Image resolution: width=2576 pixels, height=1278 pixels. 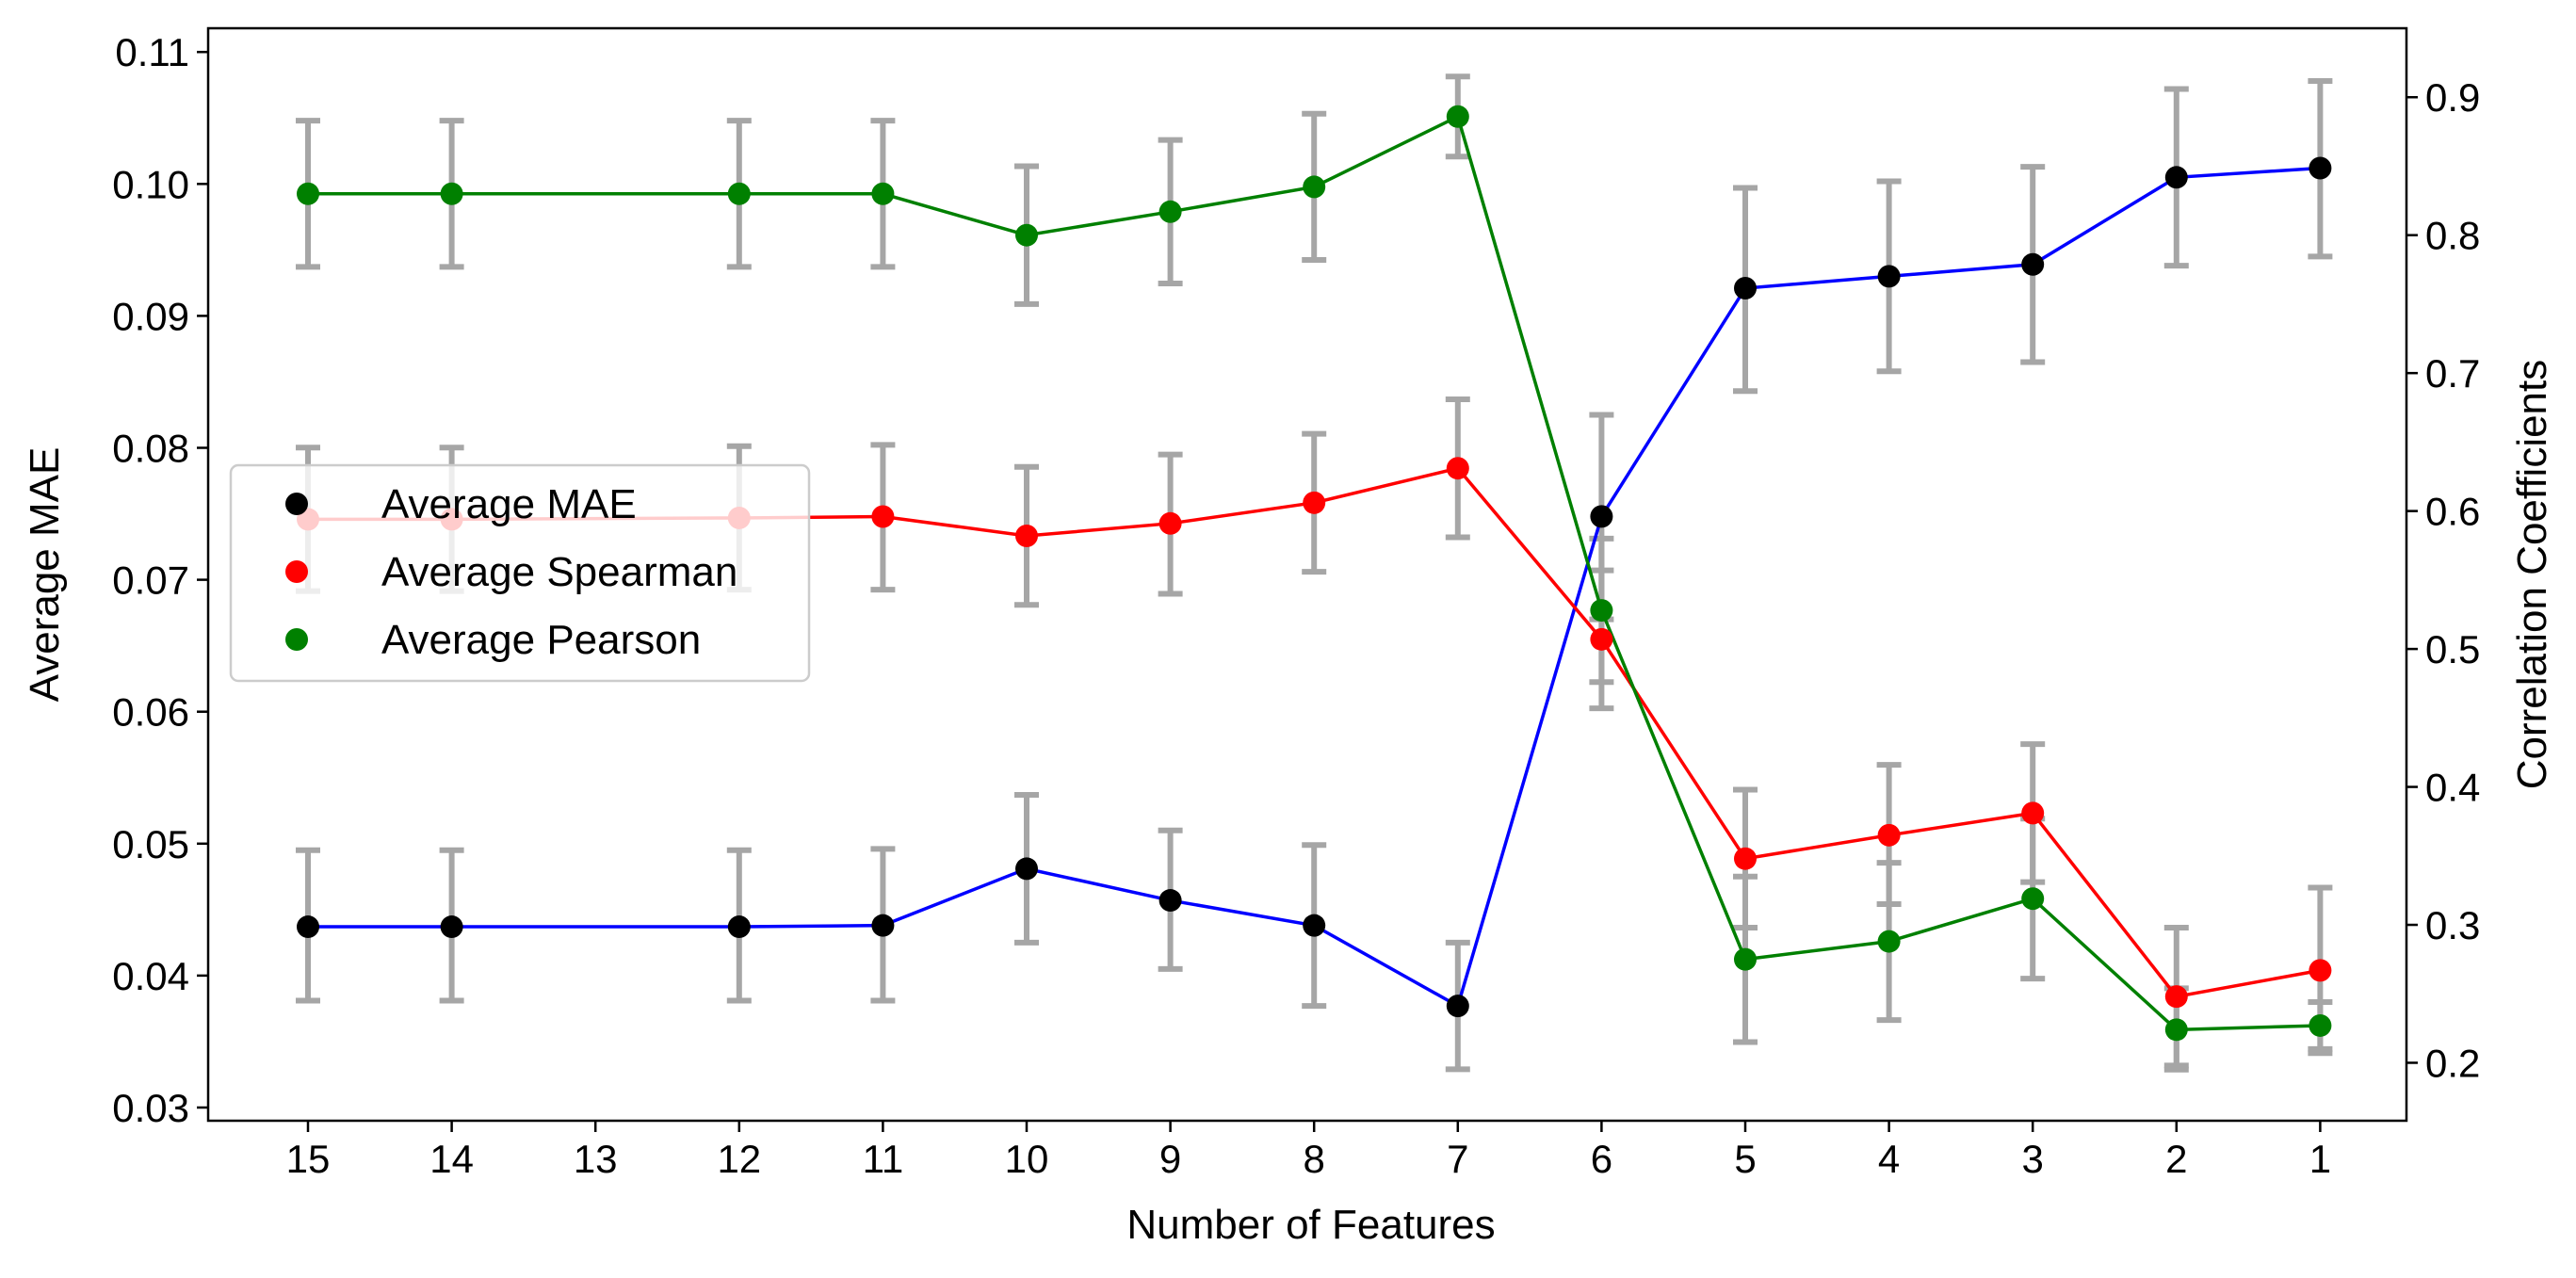 I want to click on legend-box, so click(x=520, y=573).